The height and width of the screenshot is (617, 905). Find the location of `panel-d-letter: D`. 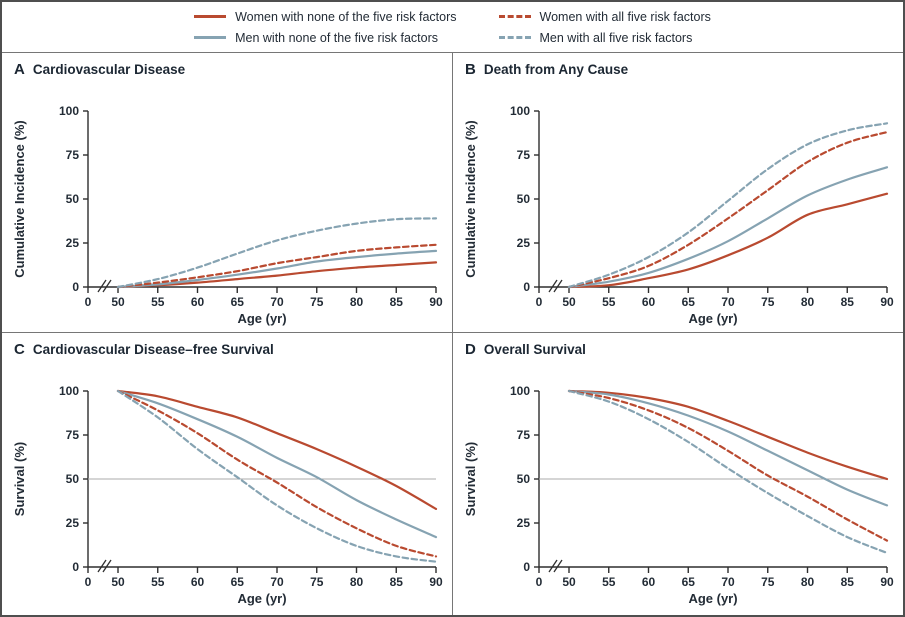

panel-d-letter: D is located at coordinates (470, 349).